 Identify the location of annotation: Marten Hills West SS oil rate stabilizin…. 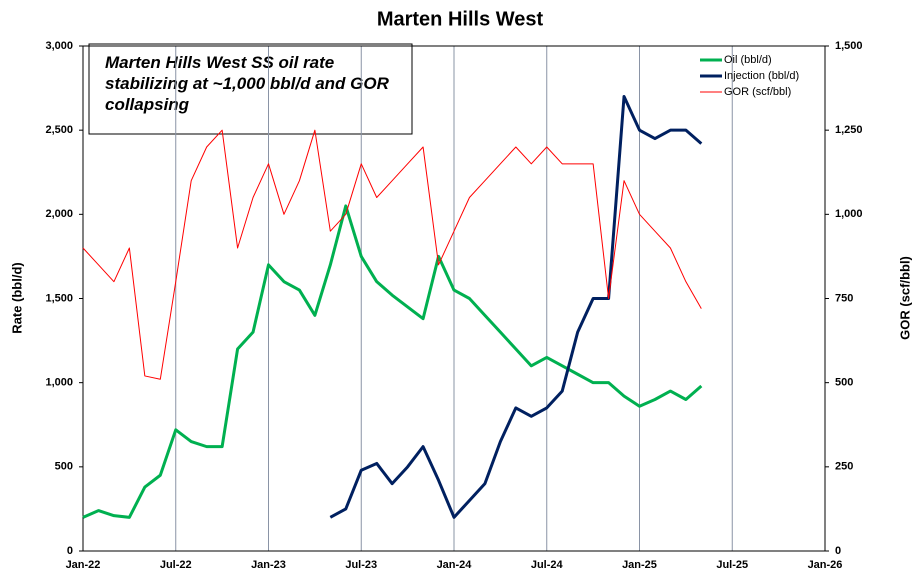
(247, 83).